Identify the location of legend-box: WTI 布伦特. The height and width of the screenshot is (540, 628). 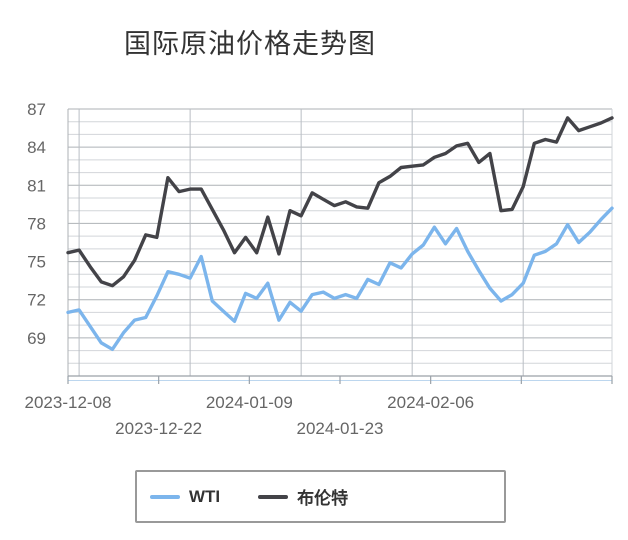
(320, 496).